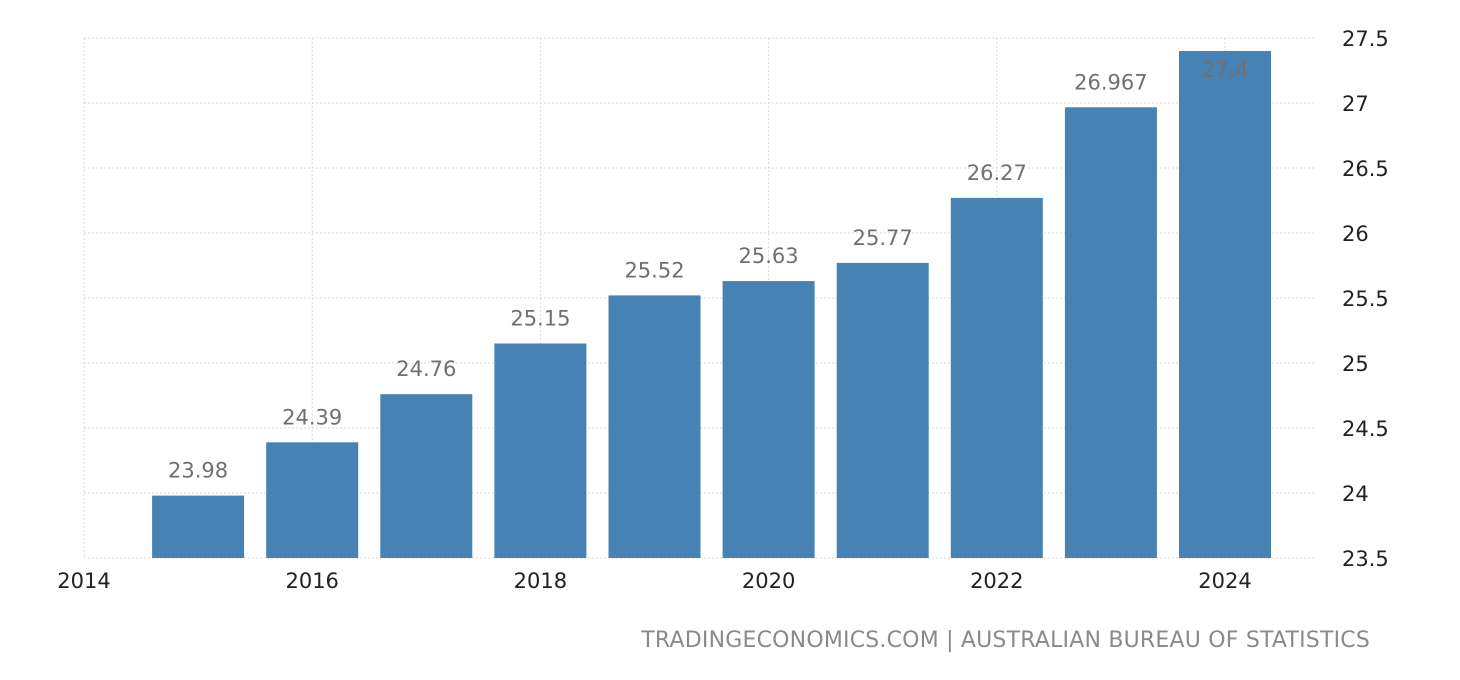  What do you see at coordinates (996, 581) in the screenshot?
I see `x-tick-label-4: 2022` at bounding box center [996, 581].